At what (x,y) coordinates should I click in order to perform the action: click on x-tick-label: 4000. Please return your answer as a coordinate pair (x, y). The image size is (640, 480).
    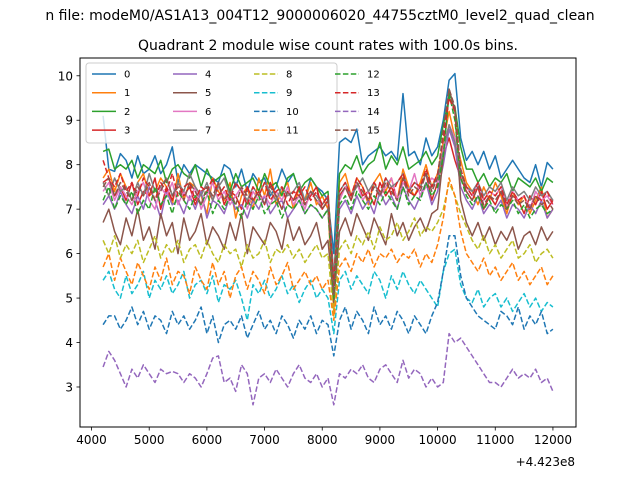
    Looking at the image, I should click on (91, 440).